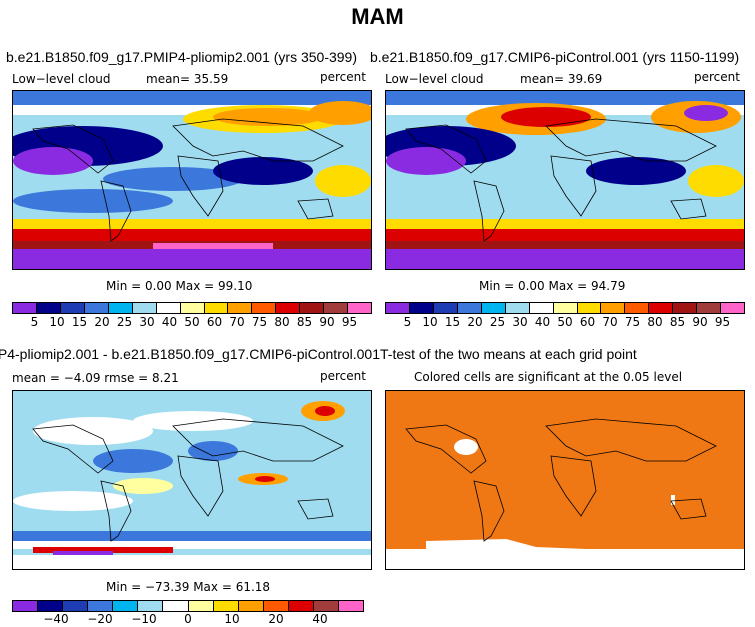 The height and width of the screenshot is (627, 755). I want to click on panel1-map, so click(192, 180).